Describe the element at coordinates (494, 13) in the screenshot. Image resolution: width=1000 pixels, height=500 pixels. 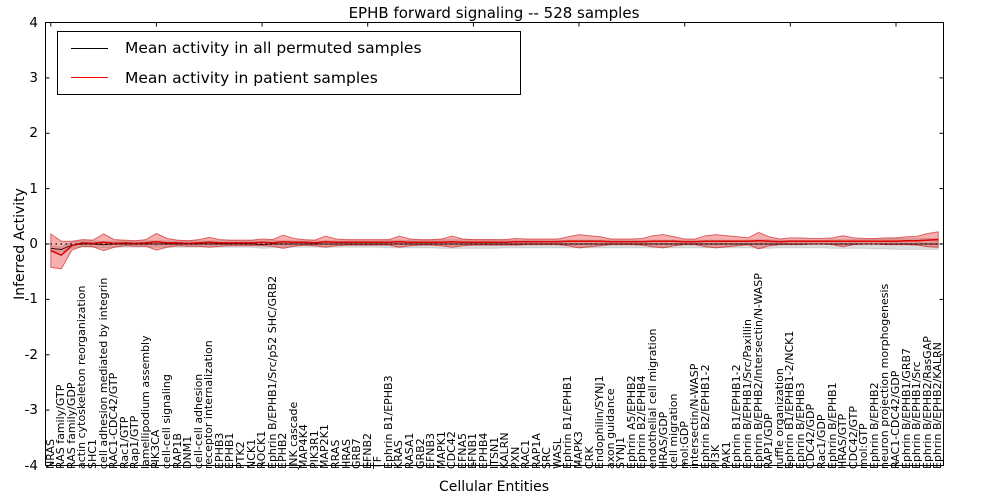
I see `chart-title: EPHB forward signaling -- 528 samples` at that location.